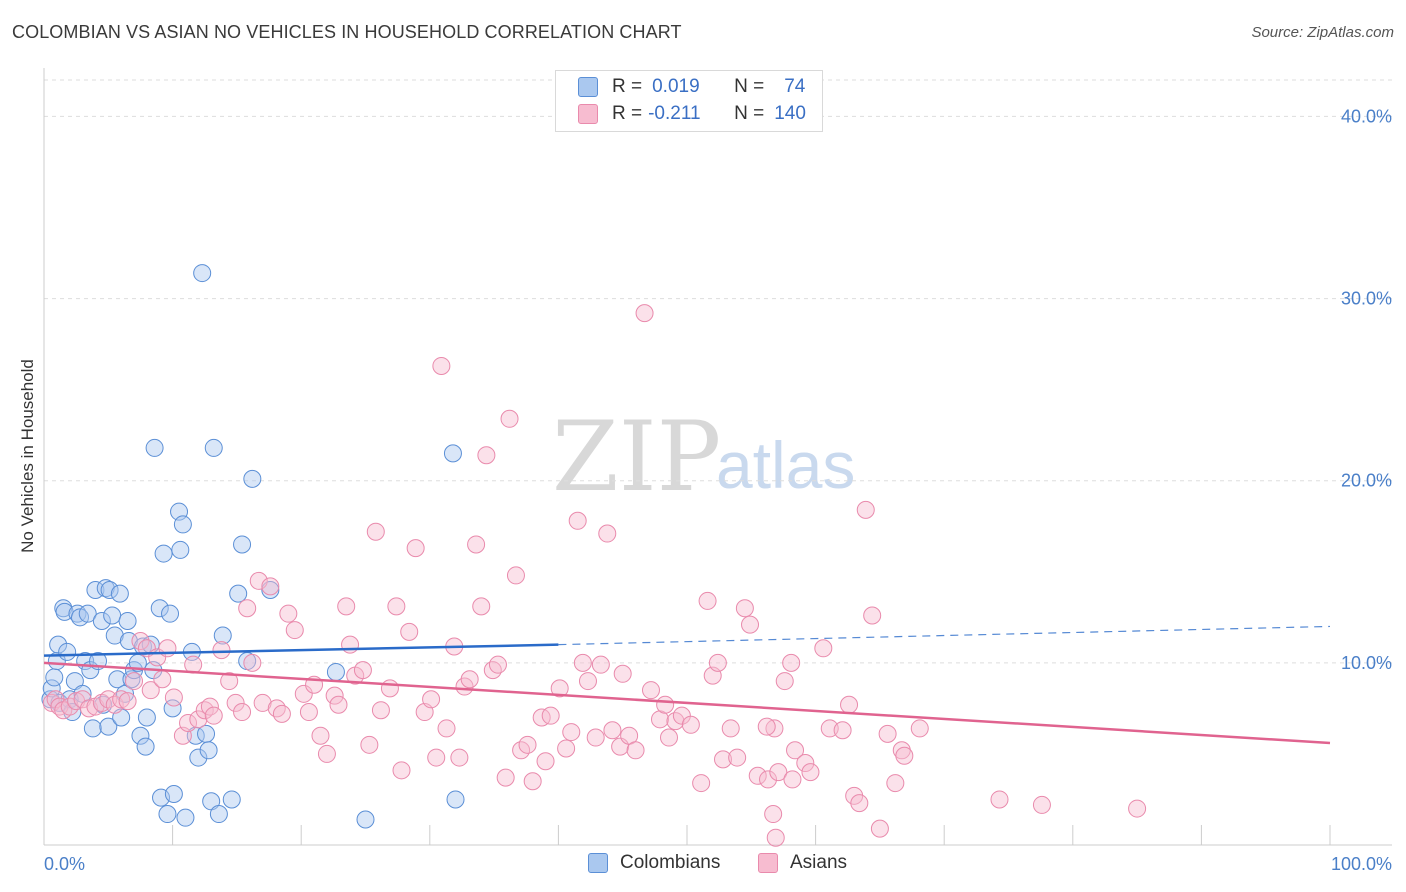 The image size is (1406, 892). What do you see at coordinates (790, 113) in the screenshot?
I see `asians-n-value: 140` at bounding box center [790, 113].